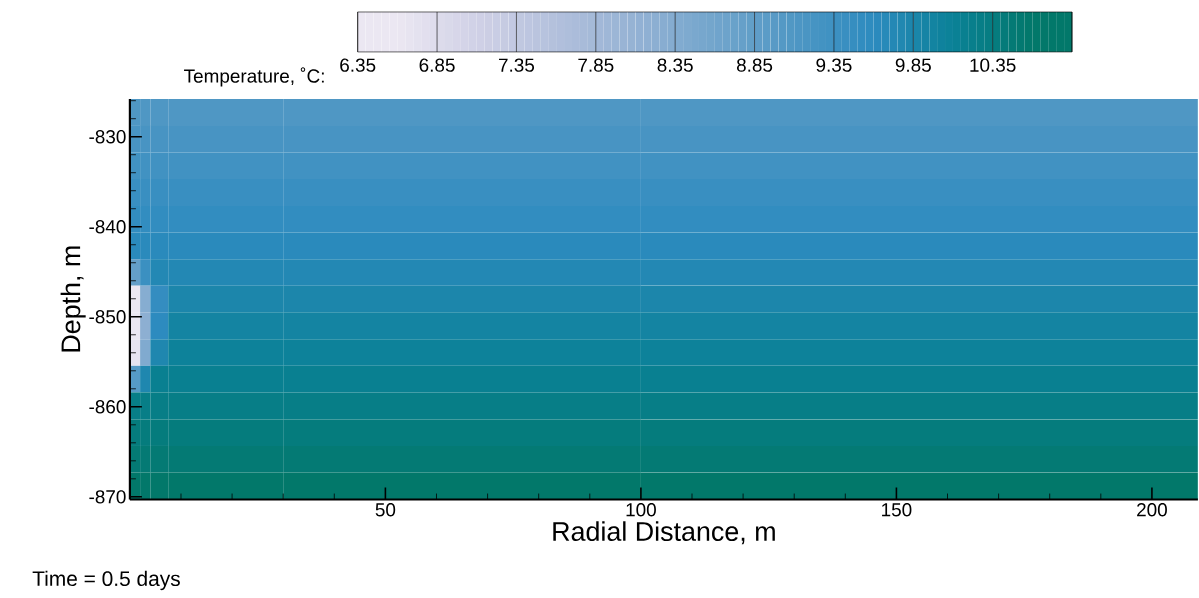 The height and width of the screenshot is (598, 1199). I want to click on y-tick-label: -850, so click(107, 316).